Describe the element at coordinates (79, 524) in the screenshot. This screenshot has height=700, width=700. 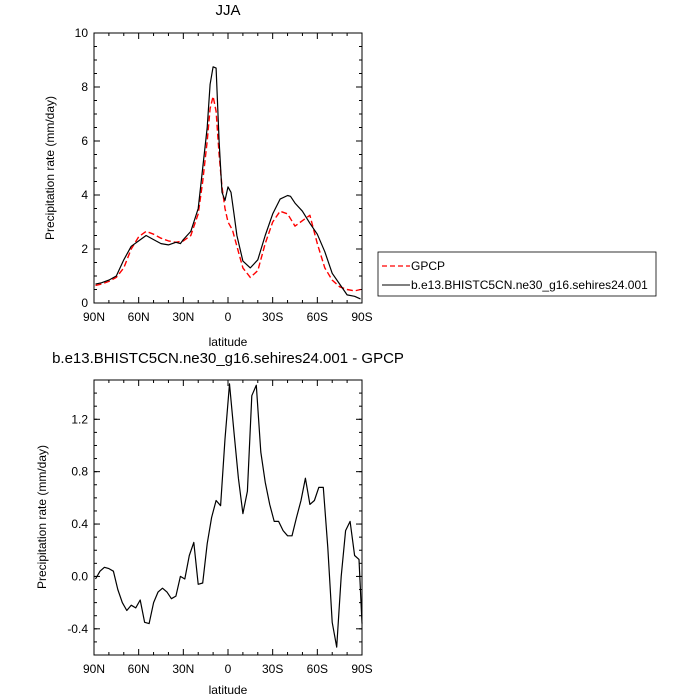
I see `y-tick-label: 0.4` at that location.